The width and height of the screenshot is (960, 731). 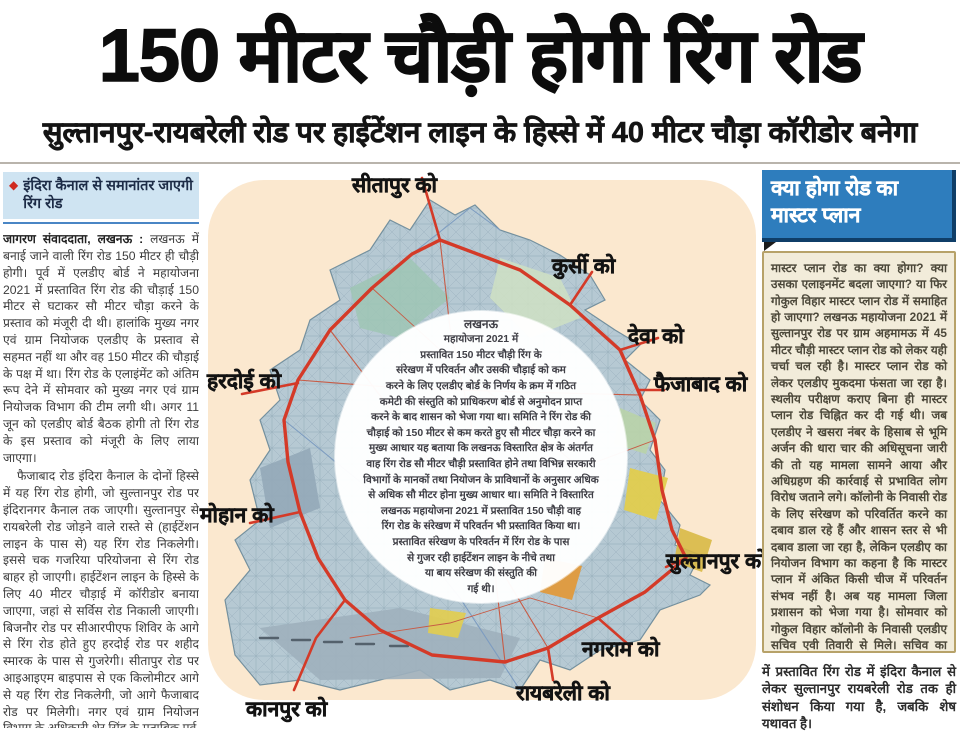 I want to click on inset-note-line: या बाय संरेखण की संस्तुति की, so click(x=481, y=574).